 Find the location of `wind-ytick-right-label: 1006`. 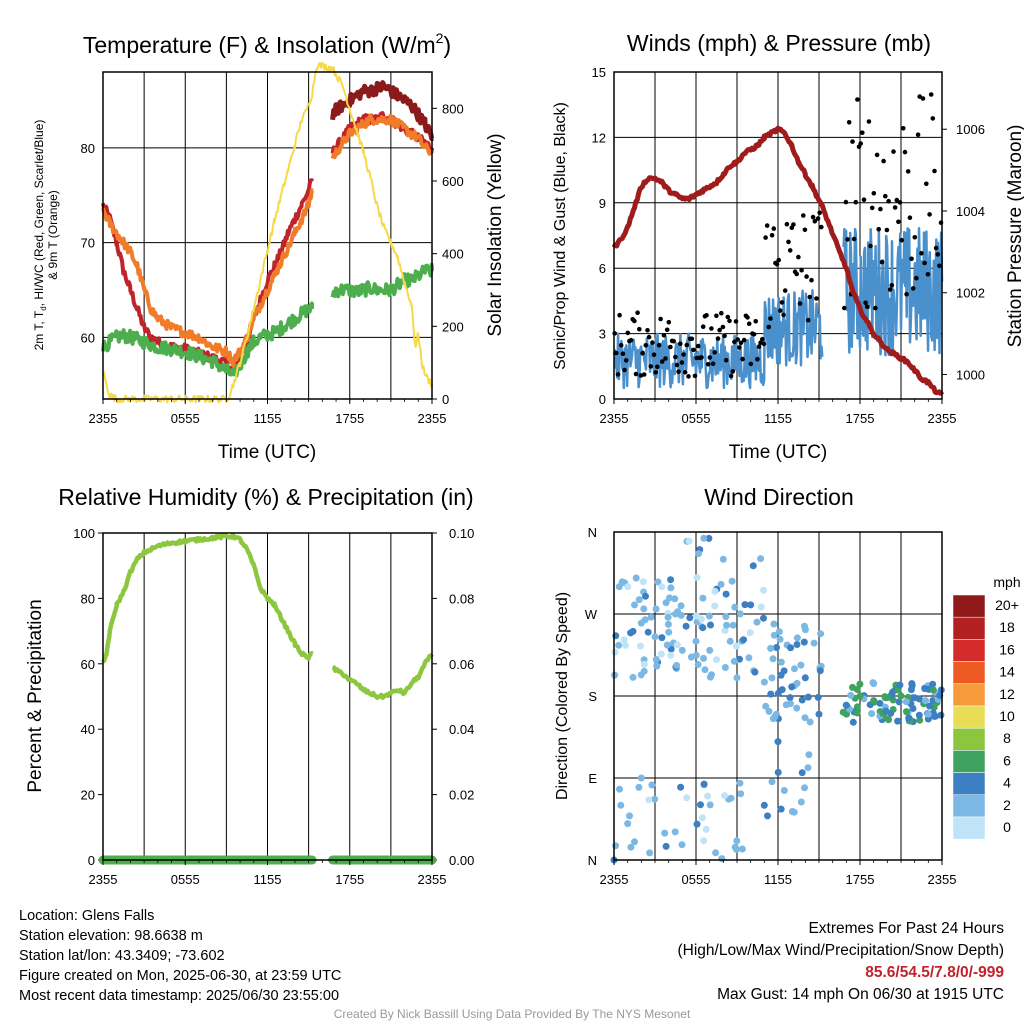

wind-ytick-right-label: 1006 is located at coordinates (970, 129).